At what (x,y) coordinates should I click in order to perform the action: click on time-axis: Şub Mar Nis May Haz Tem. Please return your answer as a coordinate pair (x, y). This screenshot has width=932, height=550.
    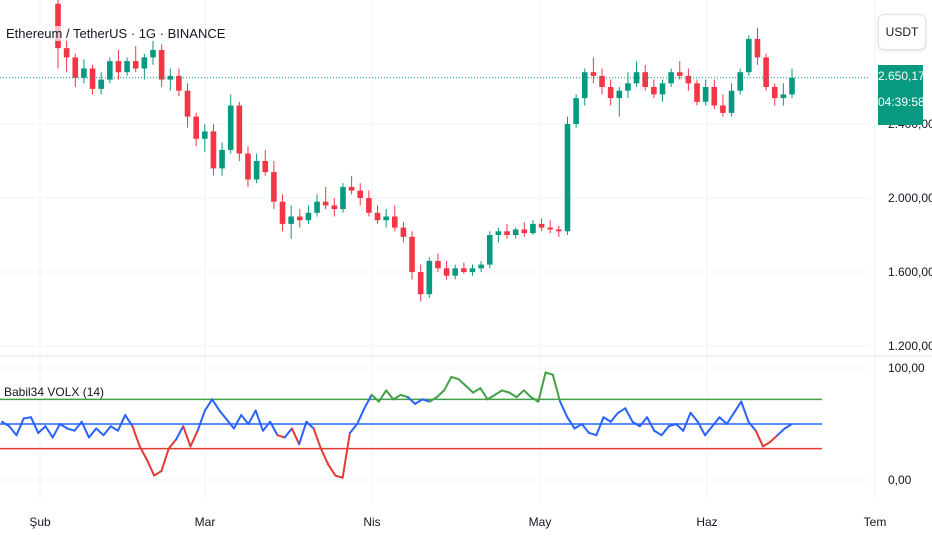
    Looking at the image, I should click on (457, 522).